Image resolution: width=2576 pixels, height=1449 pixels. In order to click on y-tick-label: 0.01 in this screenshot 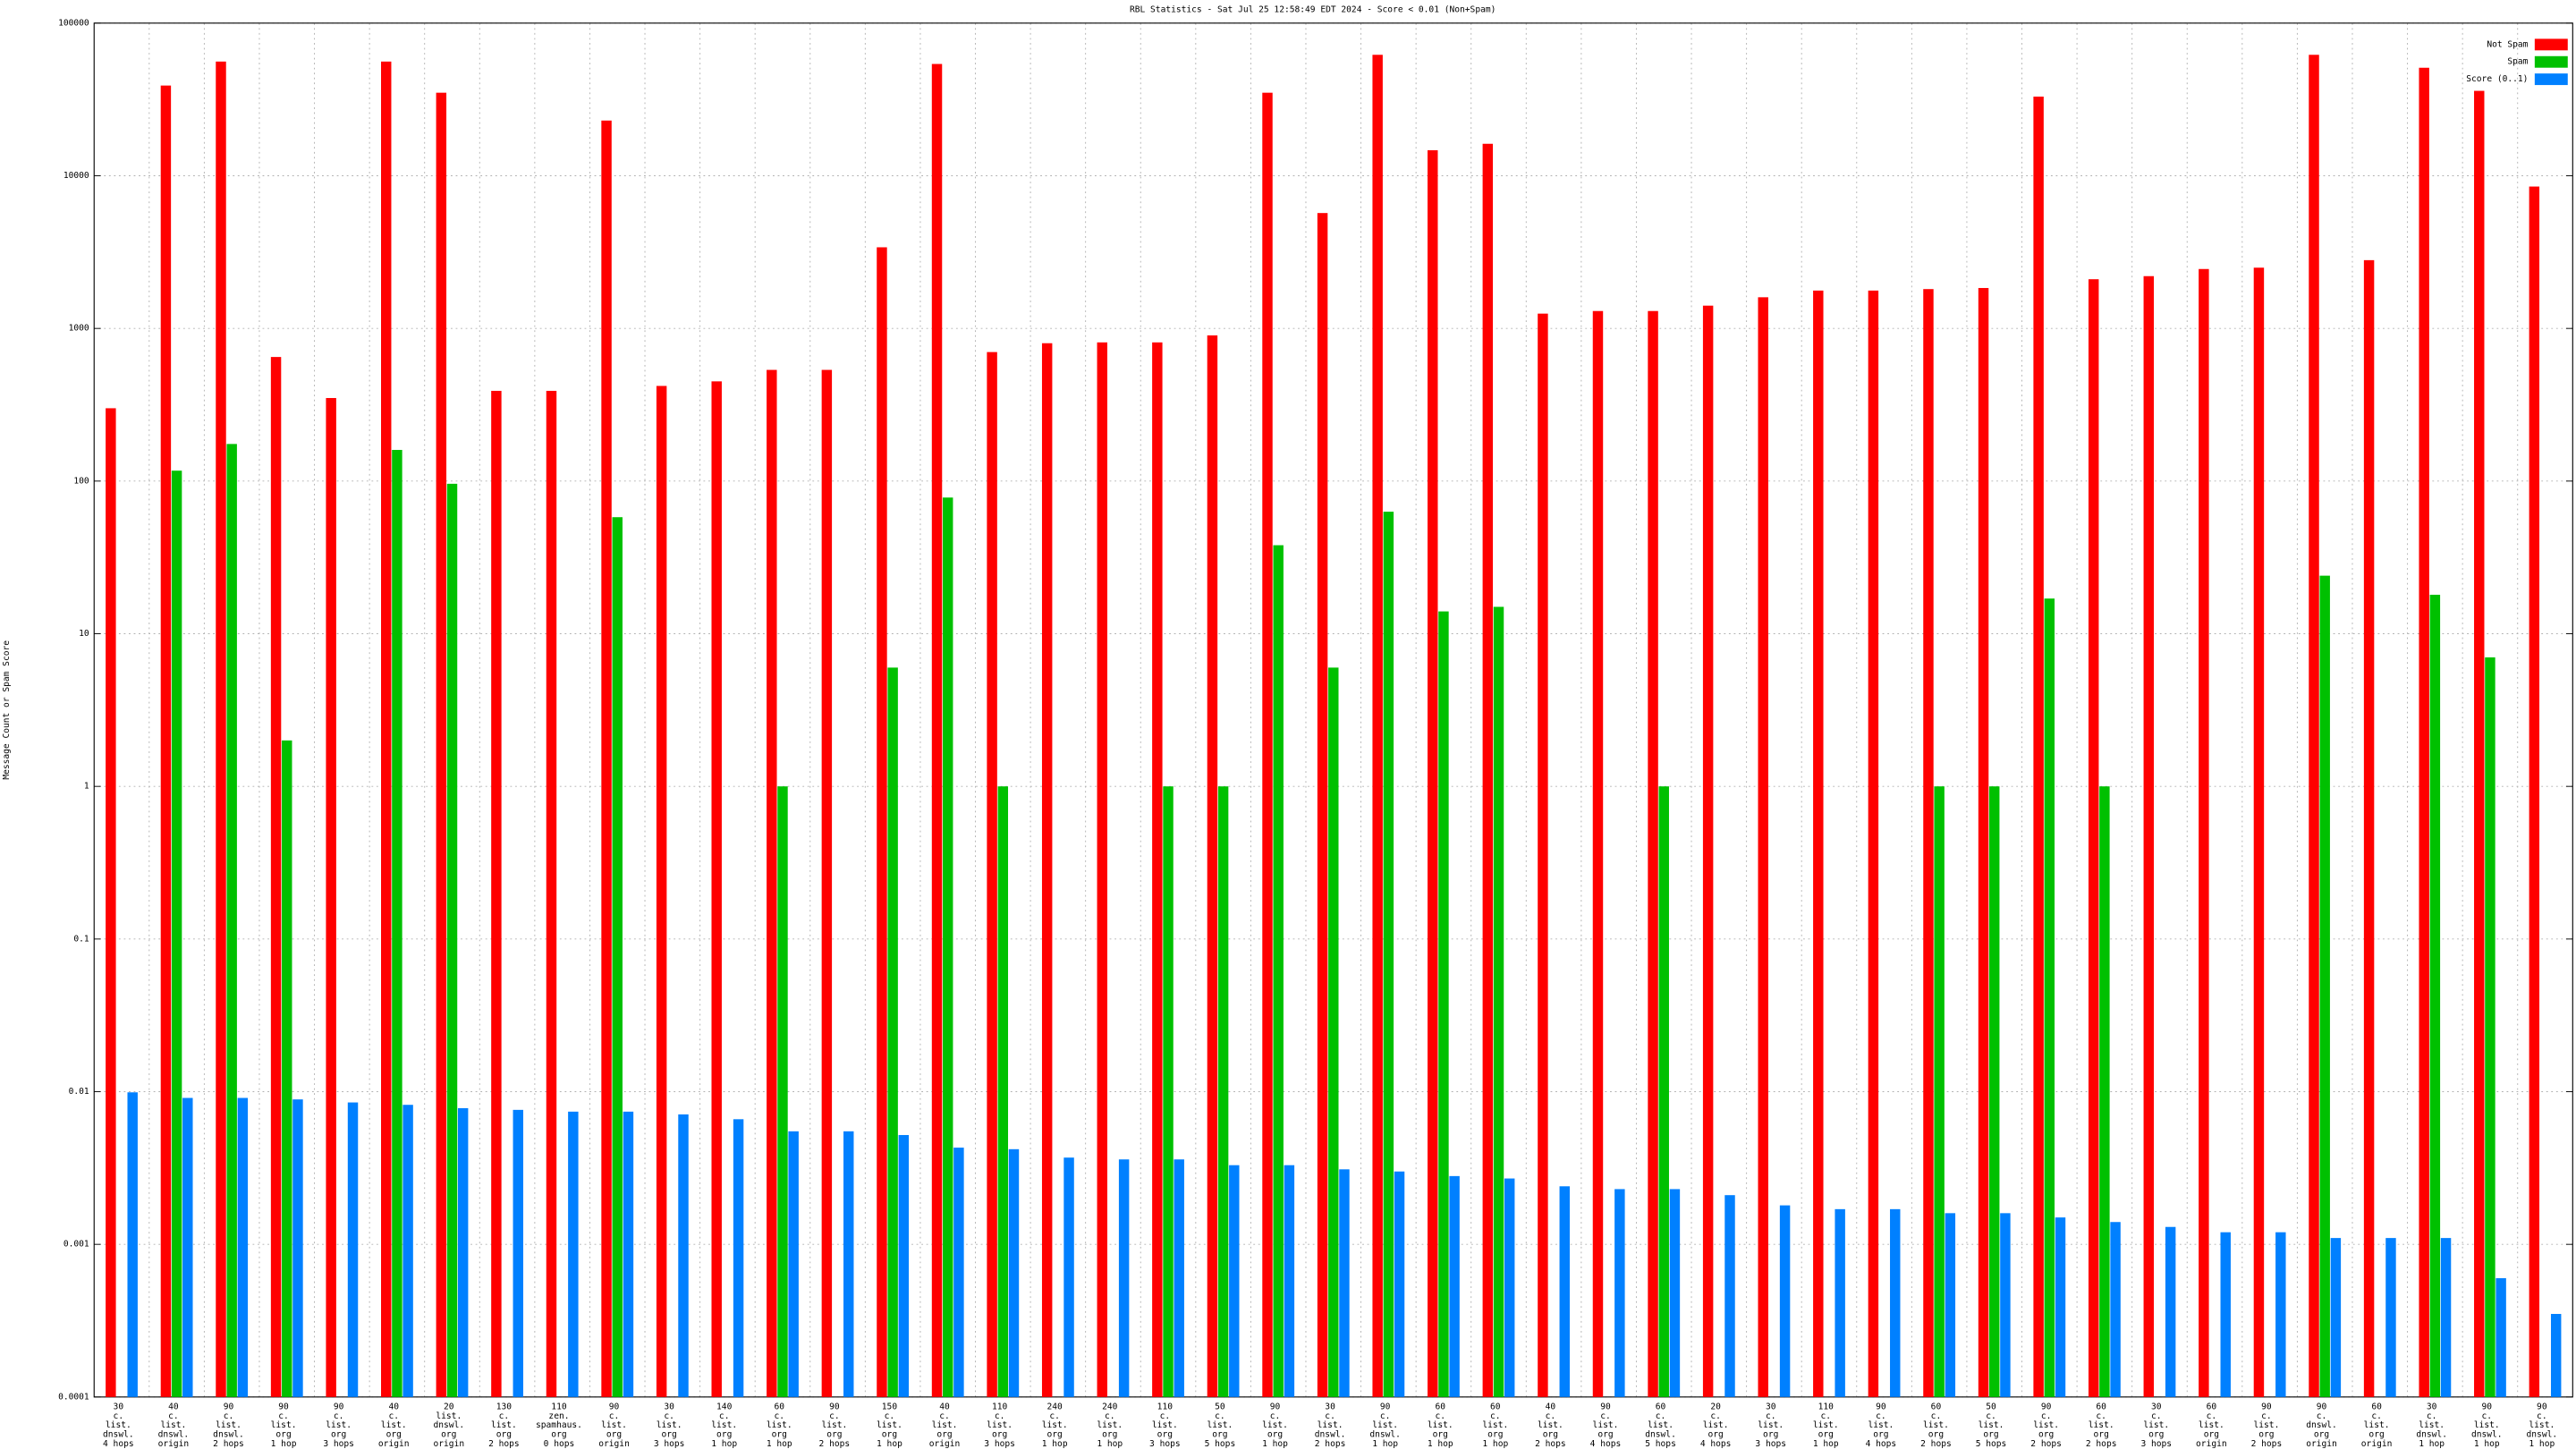, I will do `click(79, 1092)`.